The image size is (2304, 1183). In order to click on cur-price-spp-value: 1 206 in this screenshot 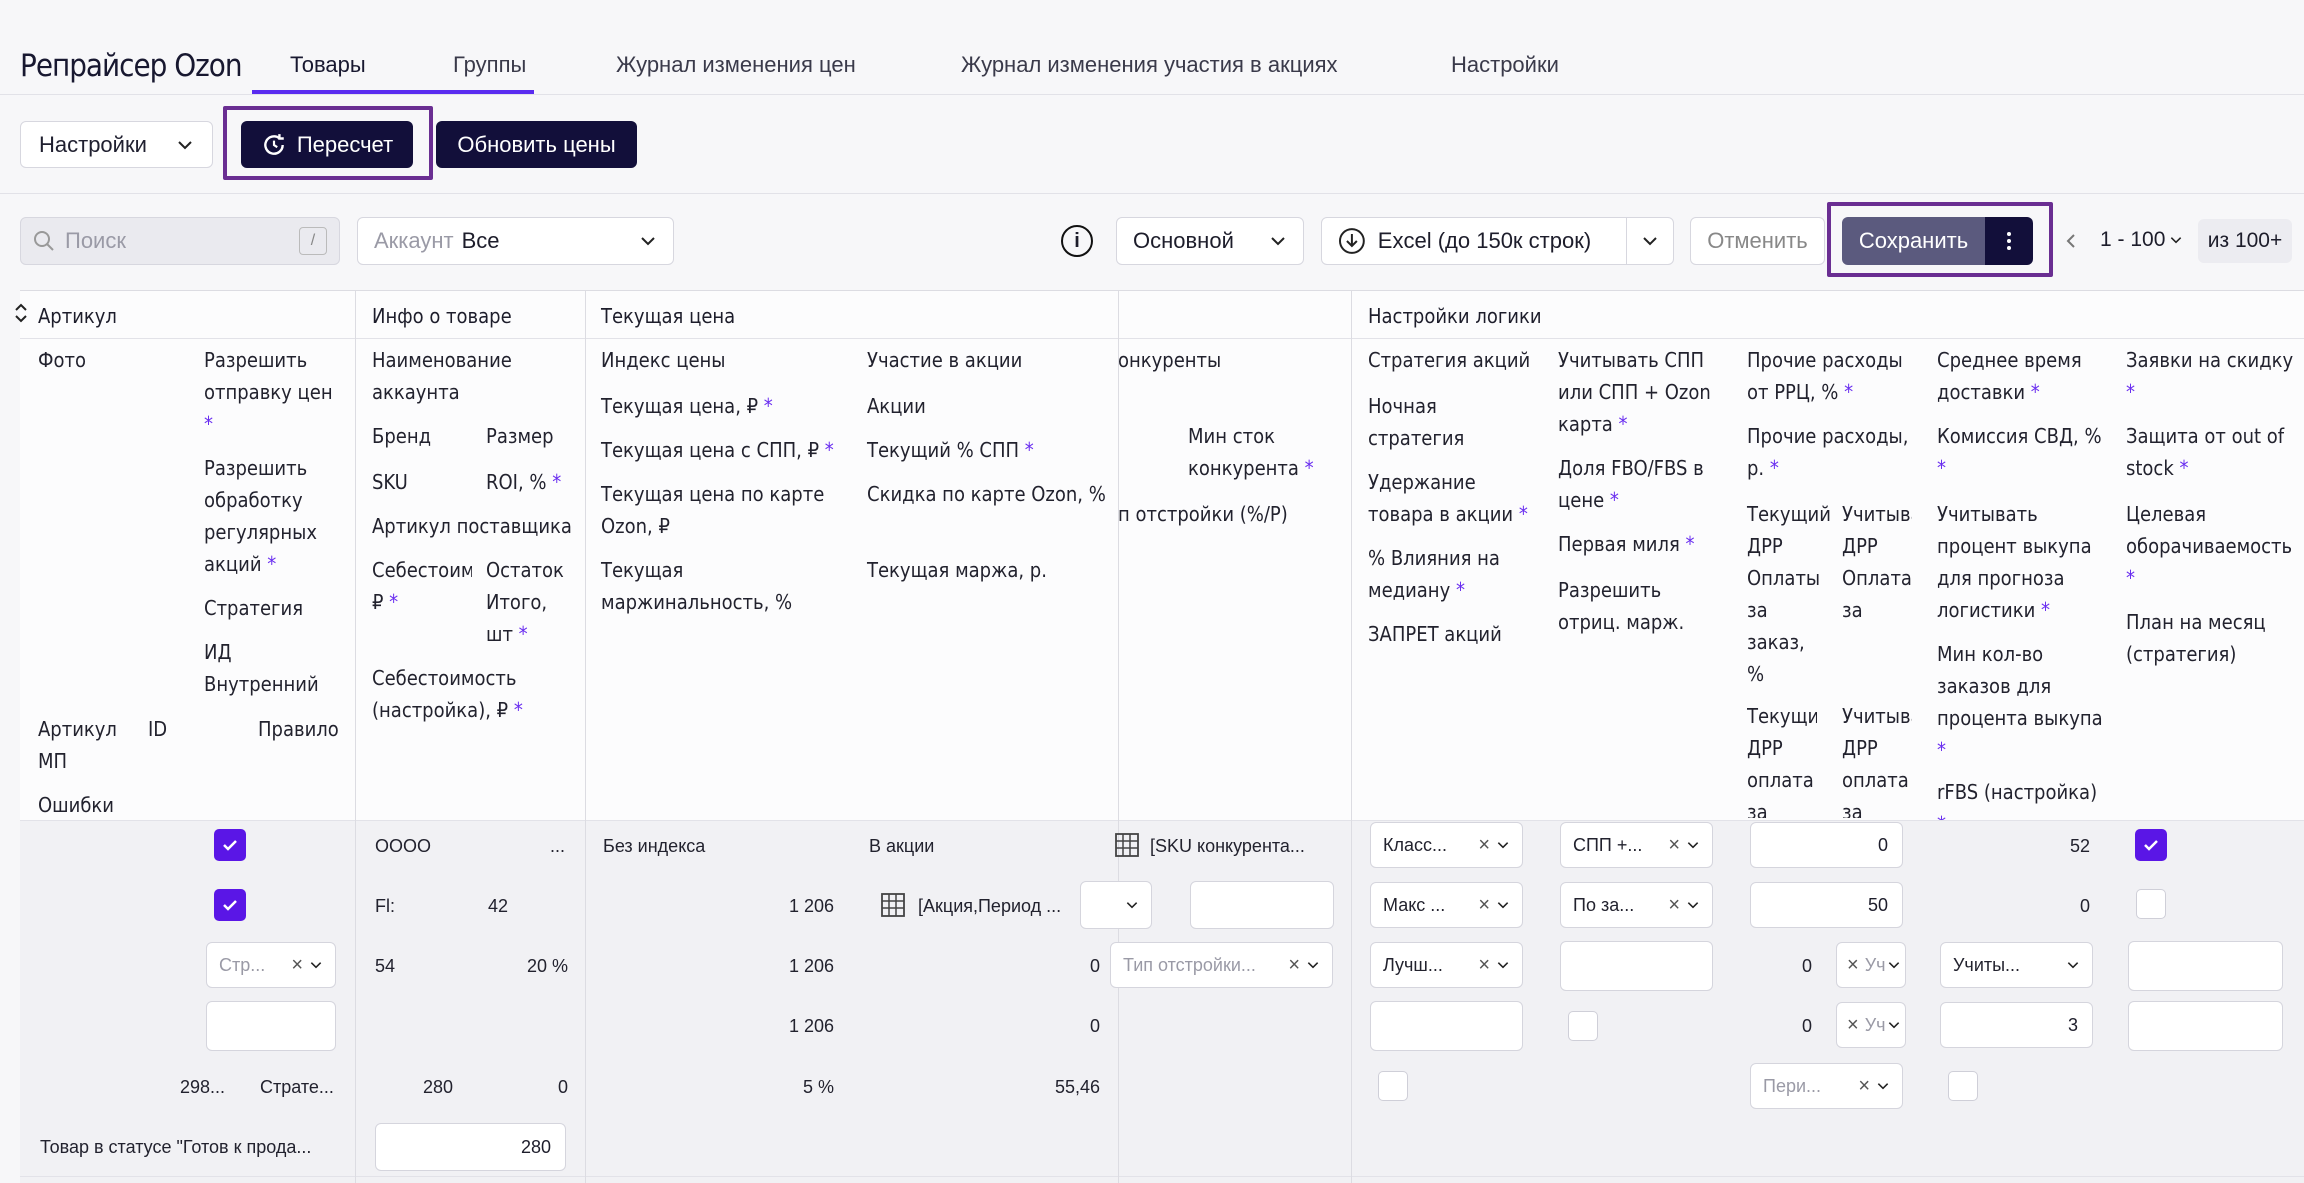, I will do `click(811, 966)`.